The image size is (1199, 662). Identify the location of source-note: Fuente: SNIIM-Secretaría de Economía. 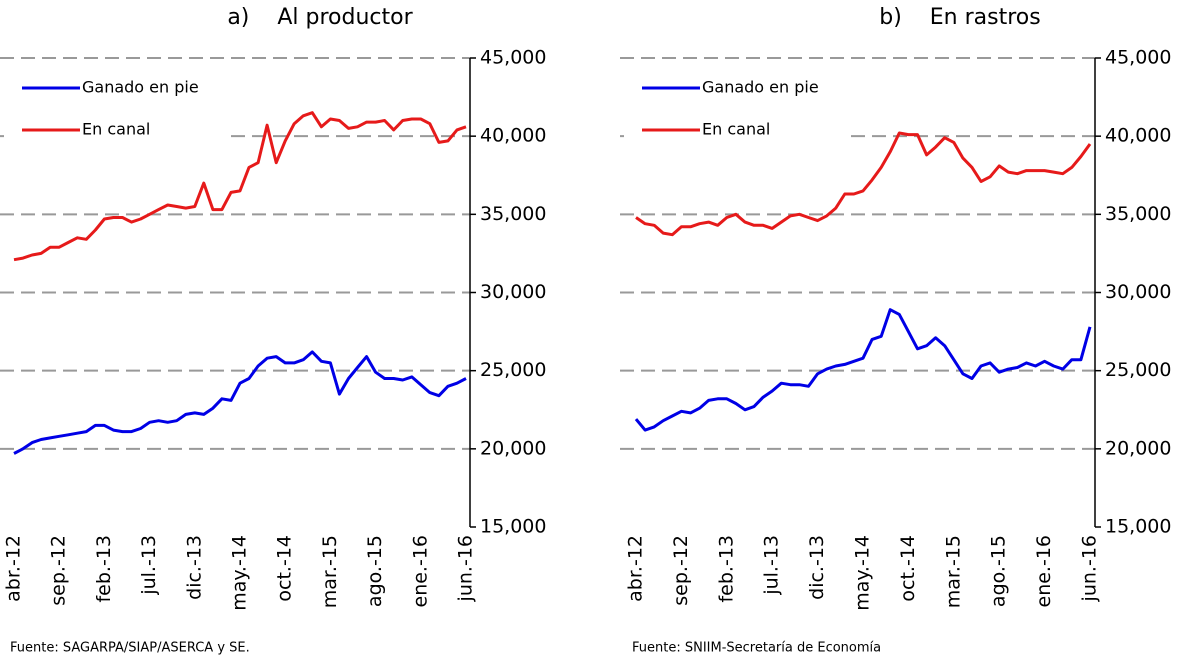
(756, 648).